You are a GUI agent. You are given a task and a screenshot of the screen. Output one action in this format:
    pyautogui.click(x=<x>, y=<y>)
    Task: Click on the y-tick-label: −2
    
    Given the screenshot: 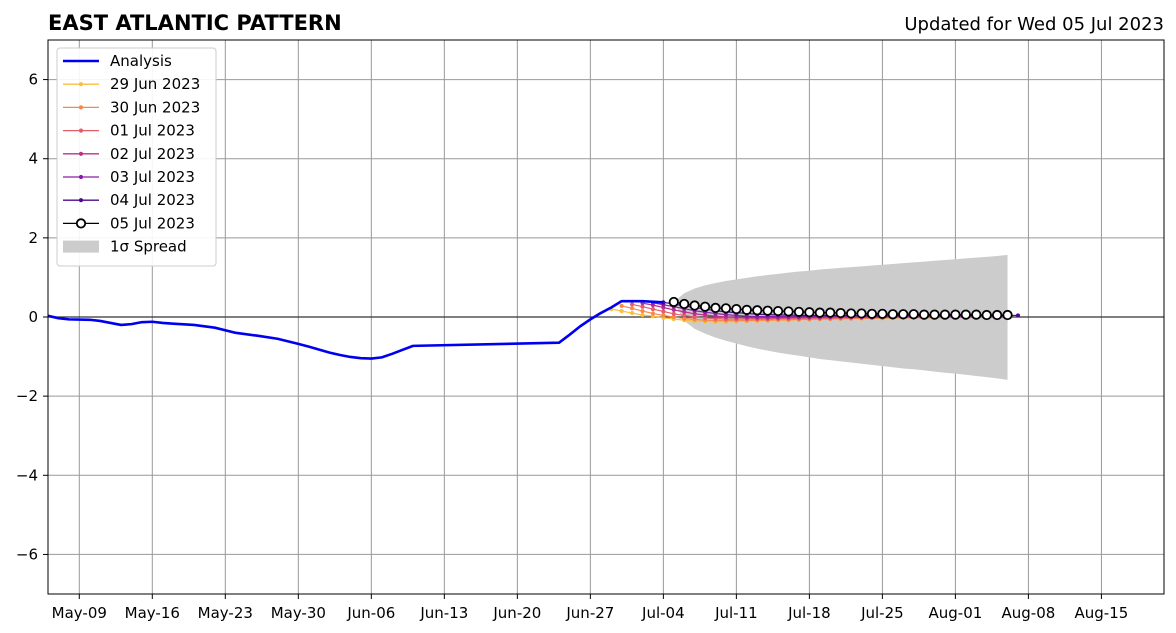 What is the action you would take?
    pyautogui.click(x=27, y=396)
    